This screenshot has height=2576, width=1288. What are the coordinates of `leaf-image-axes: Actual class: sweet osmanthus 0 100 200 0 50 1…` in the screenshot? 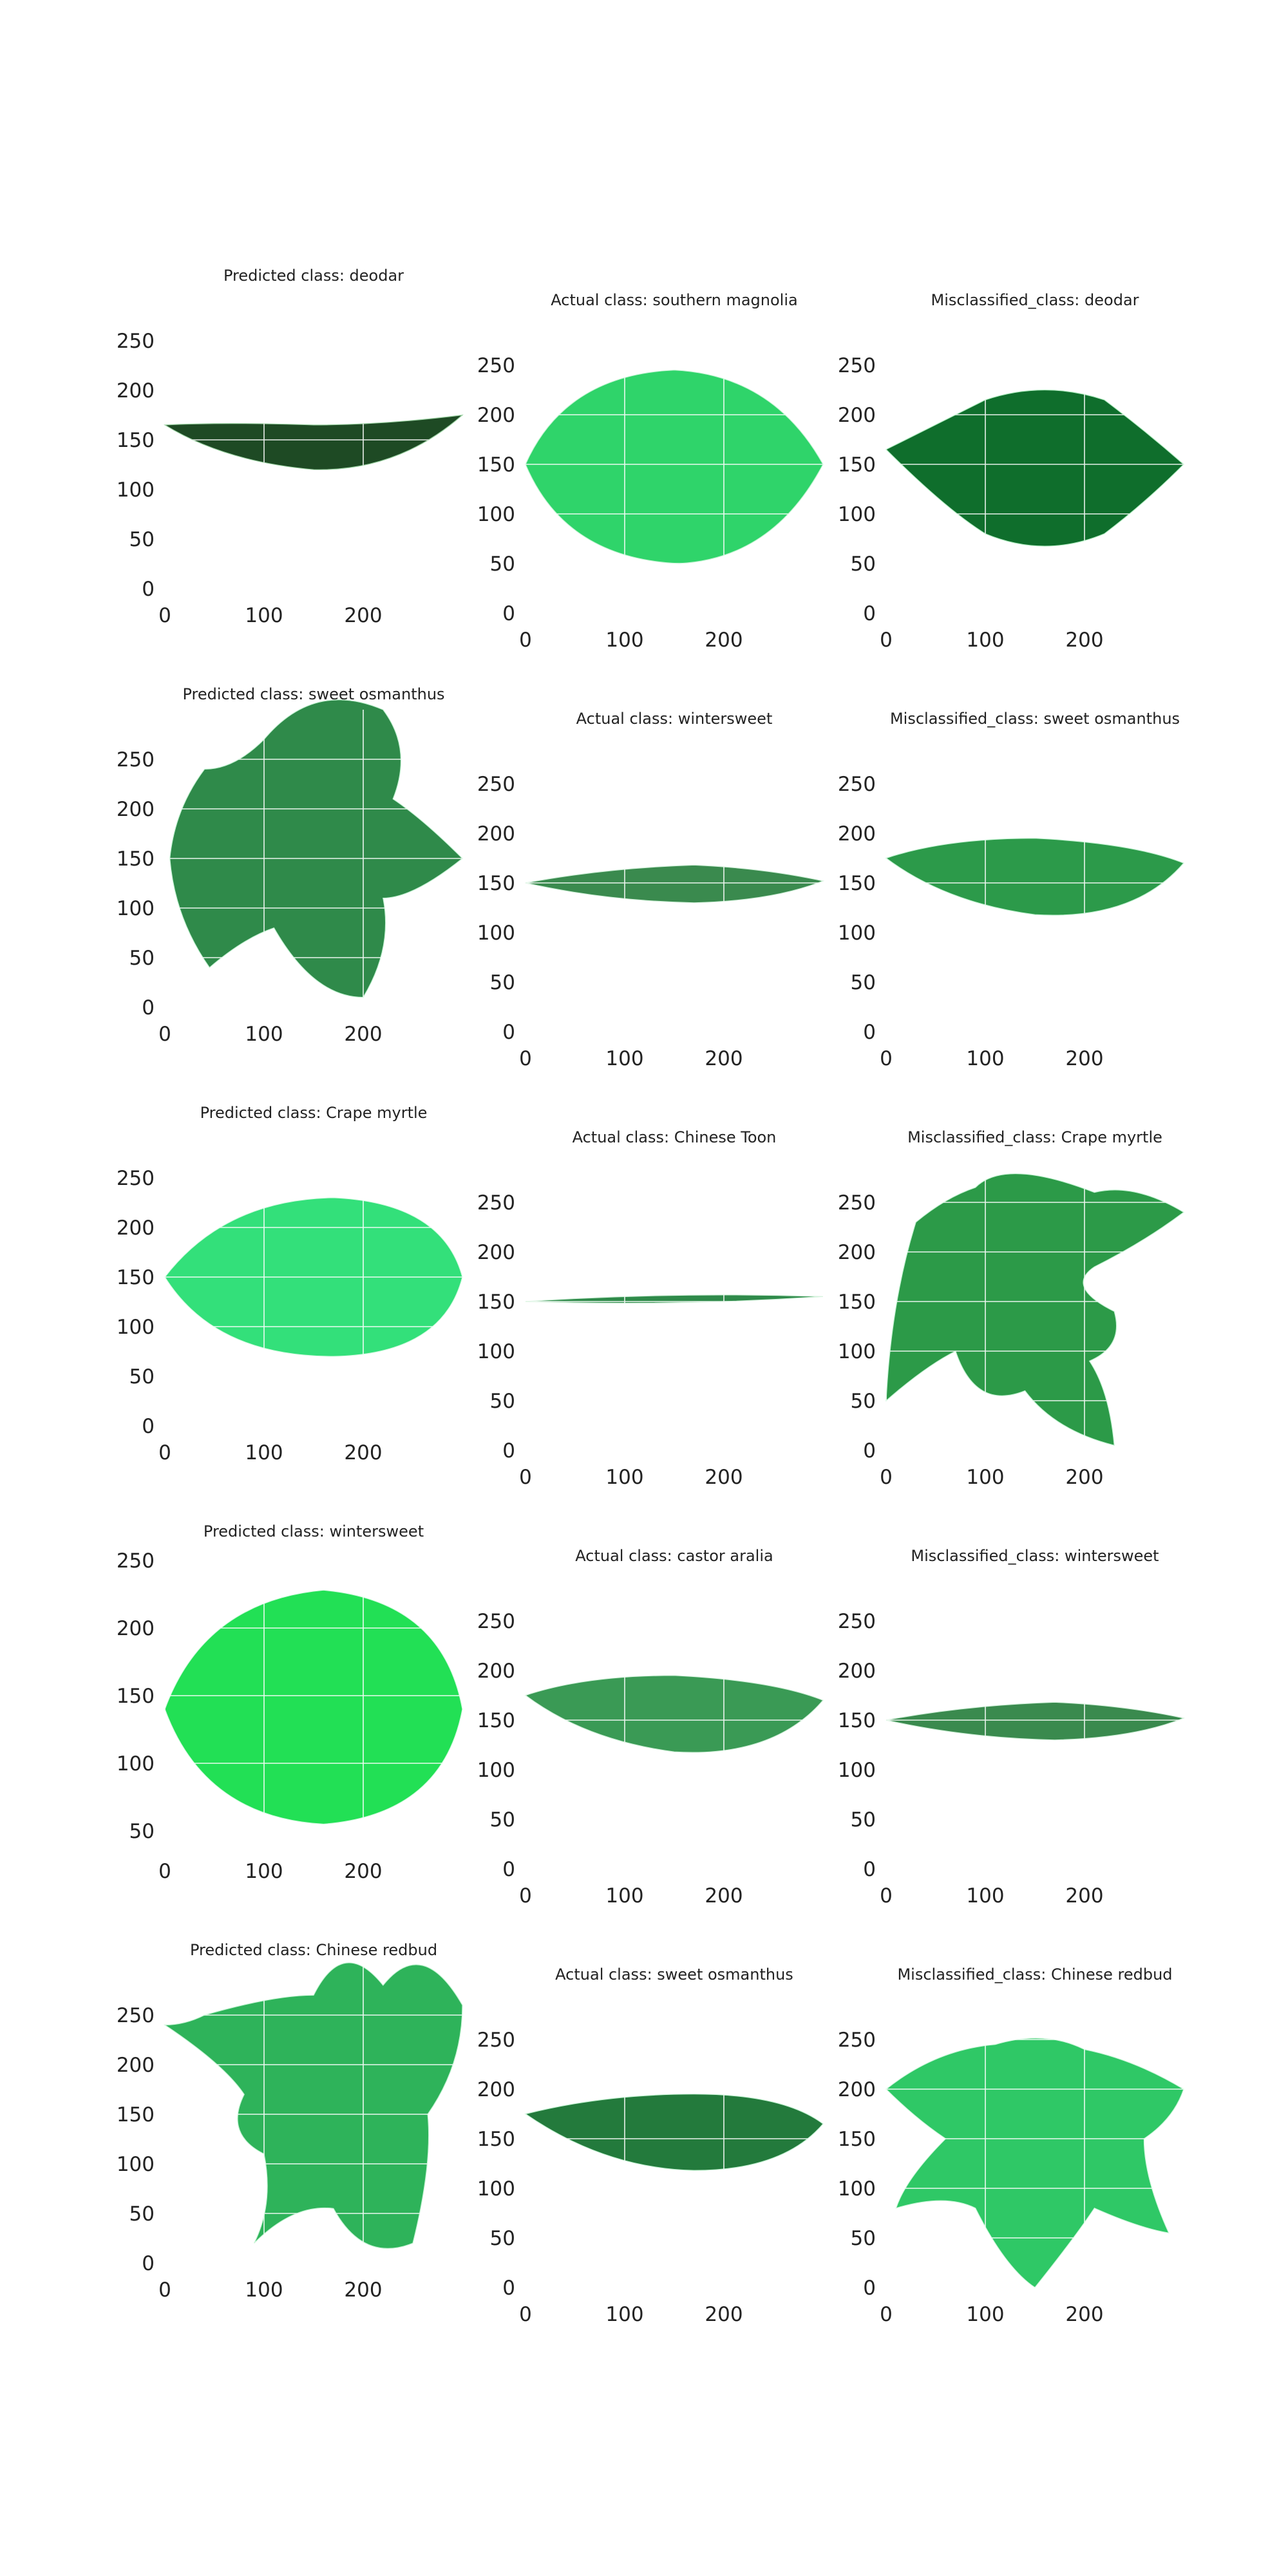 It's located at (656, 2145).